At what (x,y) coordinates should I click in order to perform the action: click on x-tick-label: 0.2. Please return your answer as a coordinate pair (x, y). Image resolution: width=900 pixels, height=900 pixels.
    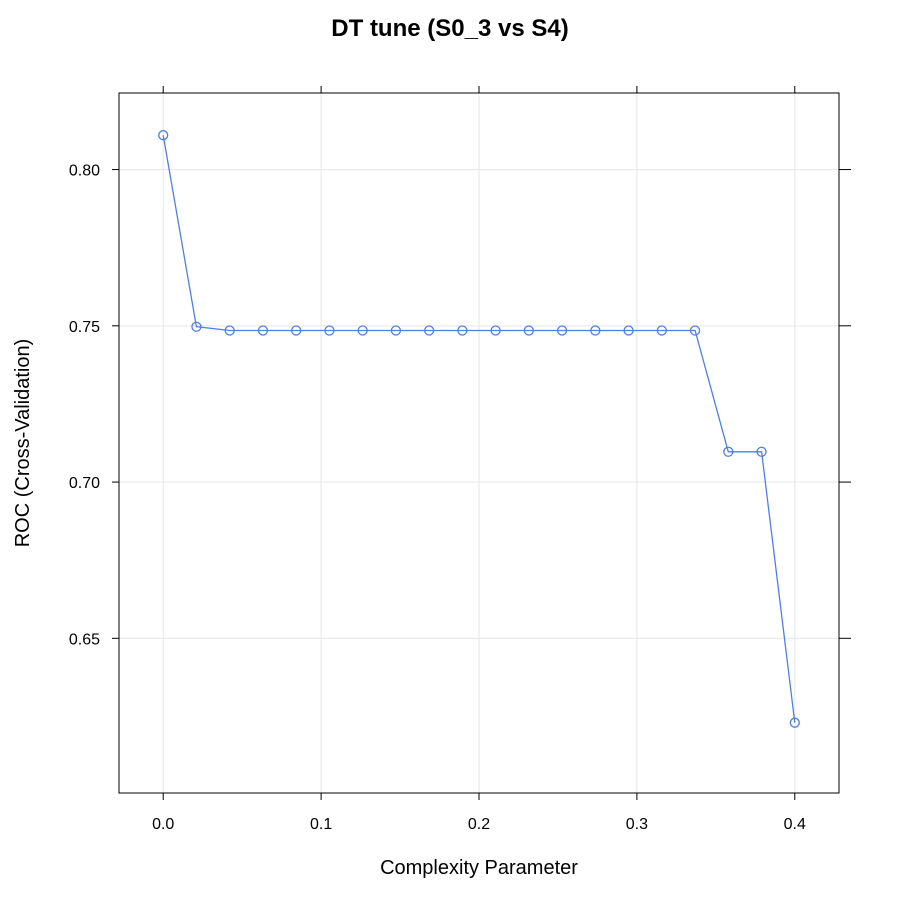
    Looking at the image, I should click on (479, 824).